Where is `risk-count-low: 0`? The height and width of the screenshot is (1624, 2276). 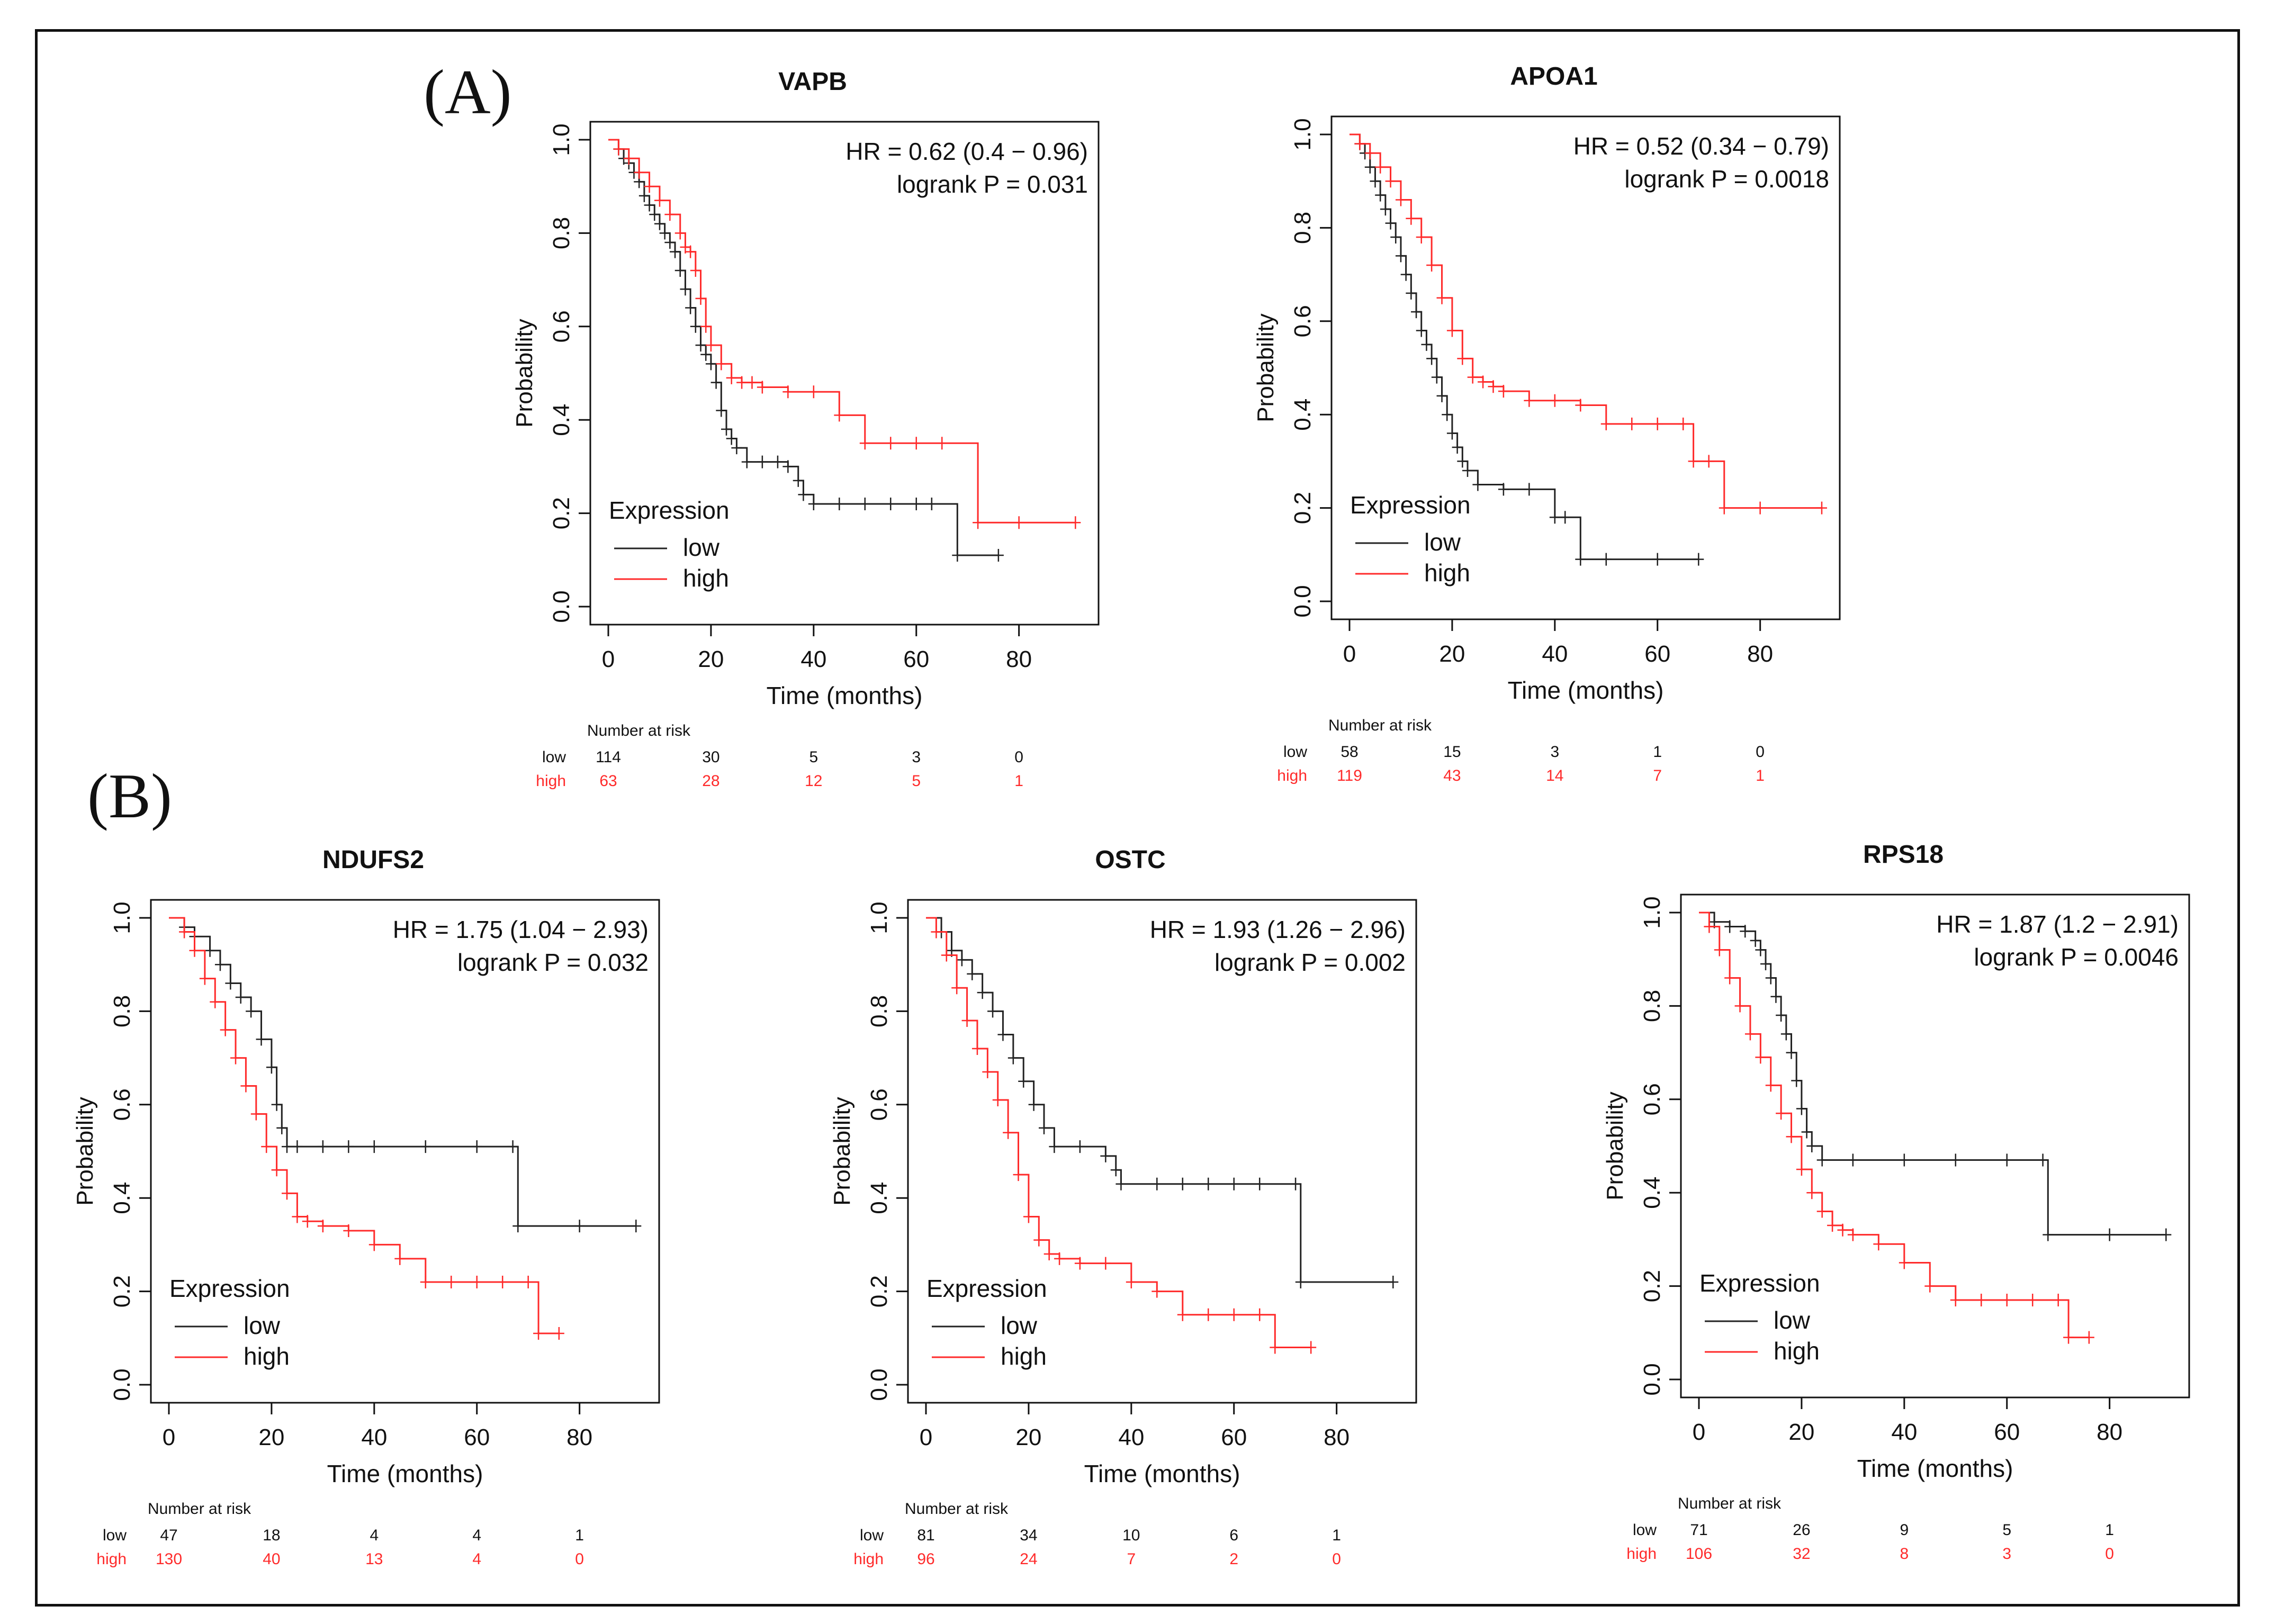 risk-count-low: 0 is located at coordinates (1018, 757).